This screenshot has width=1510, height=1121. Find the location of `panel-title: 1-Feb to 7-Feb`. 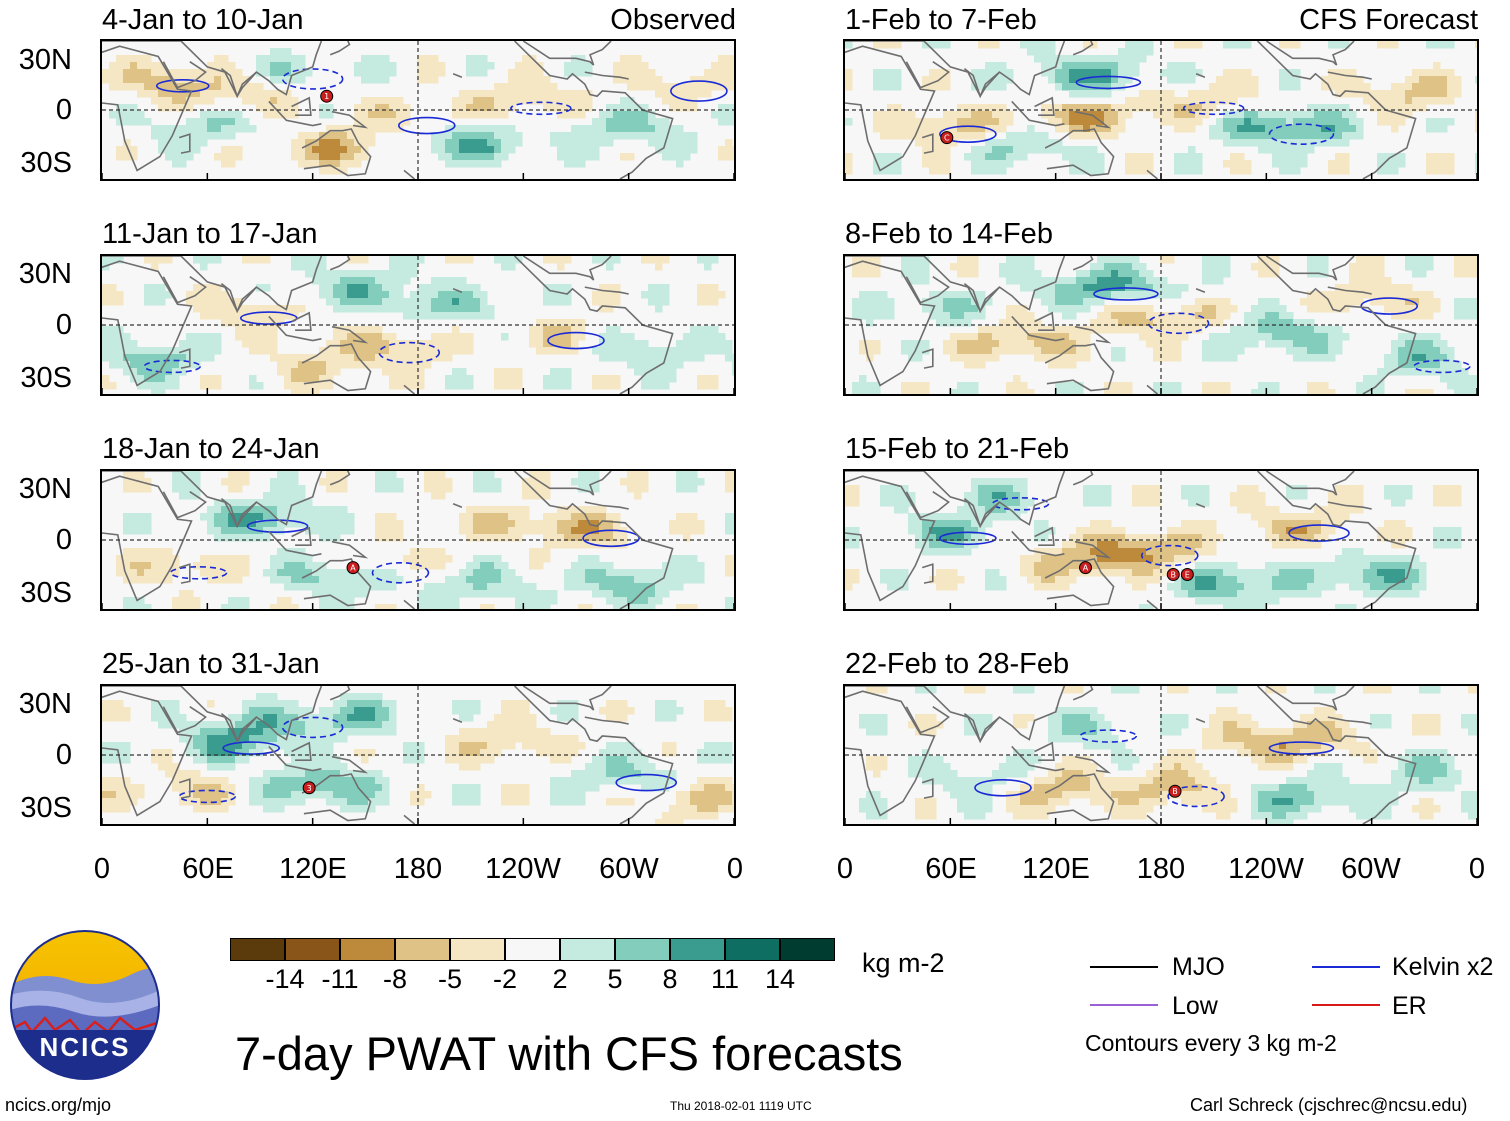

panel-title: 1-Feb to 7-Feb is located at coordinates (941, 20).